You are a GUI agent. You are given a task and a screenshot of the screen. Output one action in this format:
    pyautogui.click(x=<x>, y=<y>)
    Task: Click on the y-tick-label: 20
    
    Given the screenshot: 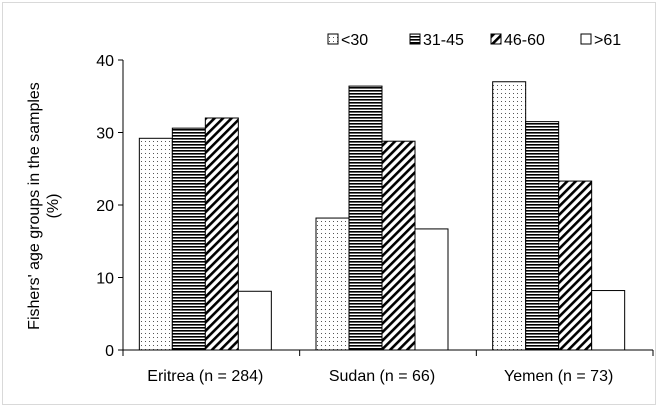 What is the action you would take?
    pyautogui.click(x=105, y=206)
    